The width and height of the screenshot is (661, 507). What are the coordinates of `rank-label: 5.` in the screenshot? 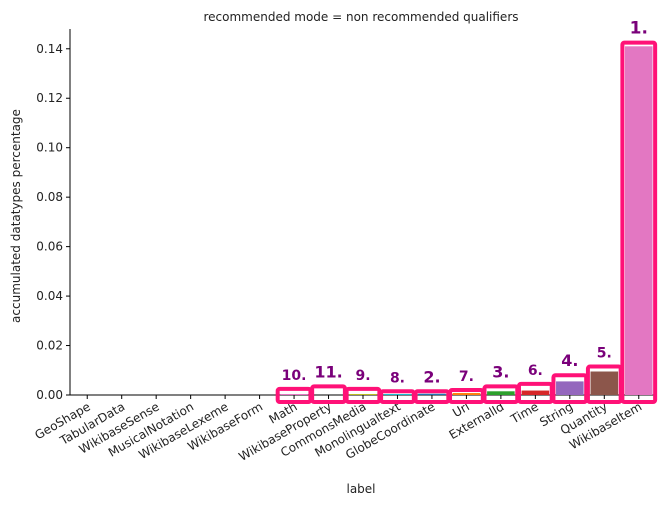 It's located at (604, 354).